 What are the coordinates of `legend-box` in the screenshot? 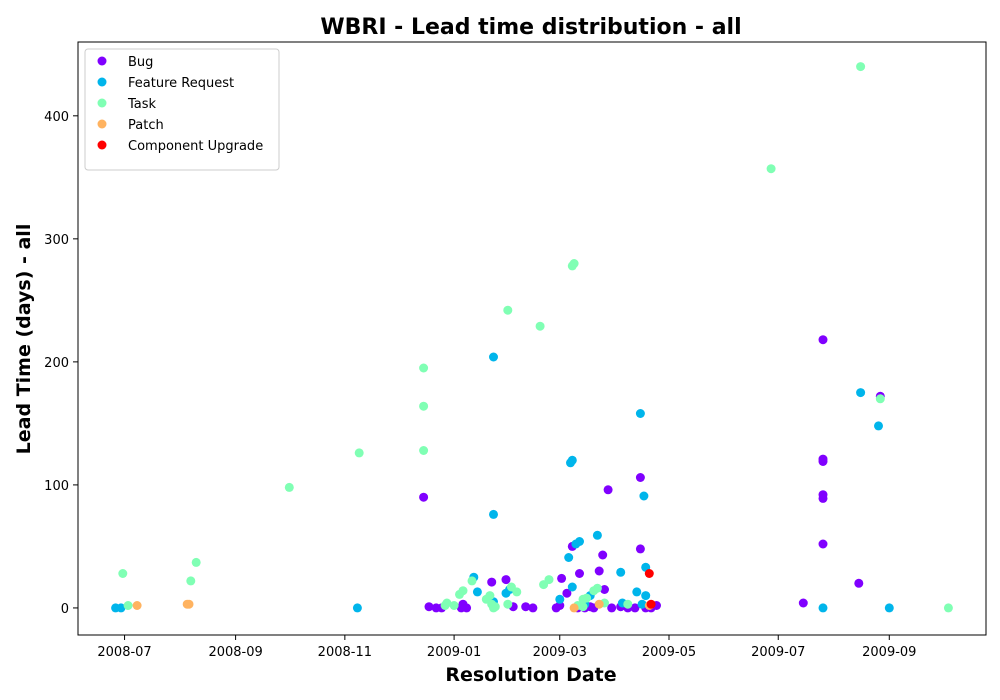 It's located at (182, 109).